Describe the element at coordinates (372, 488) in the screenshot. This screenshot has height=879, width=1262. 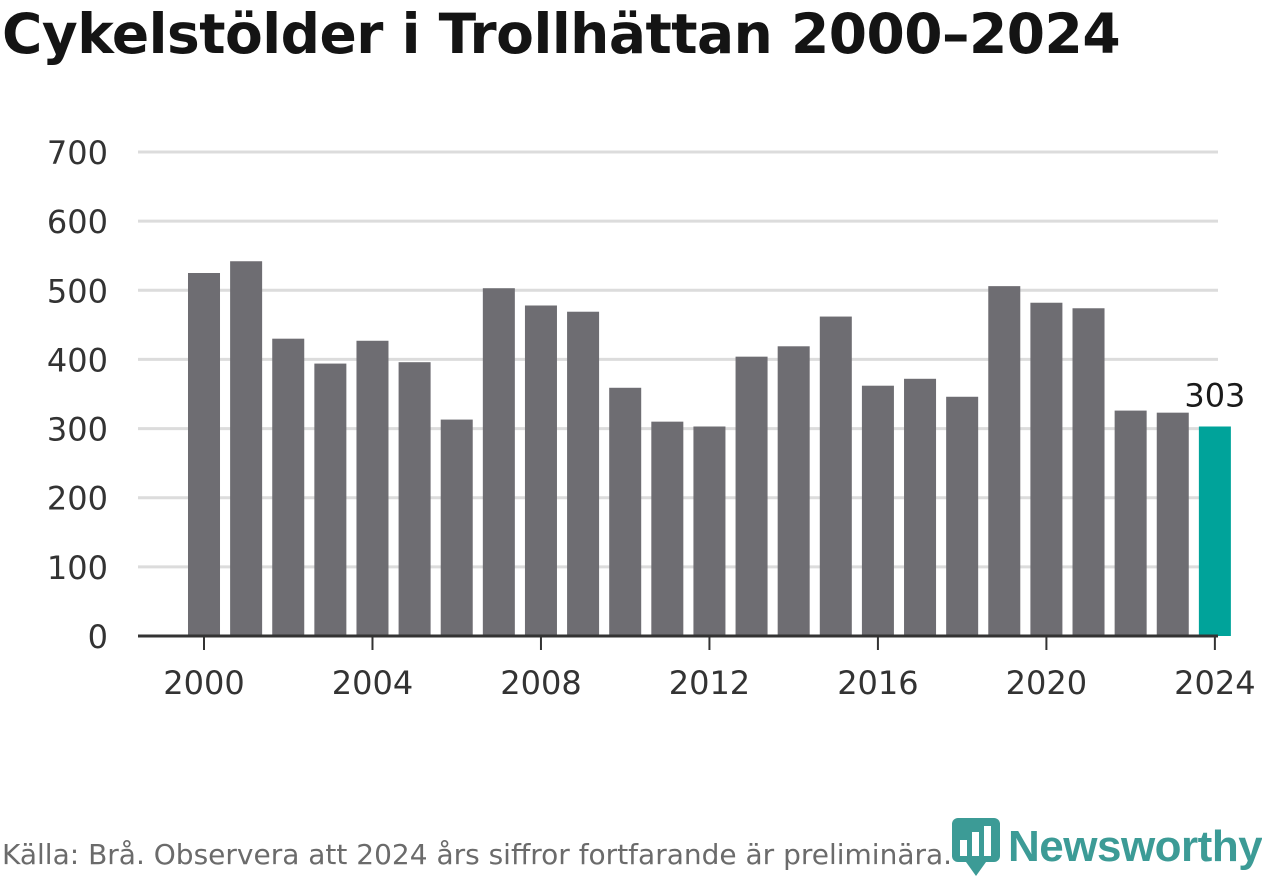
I see `bar-2004` at that location.